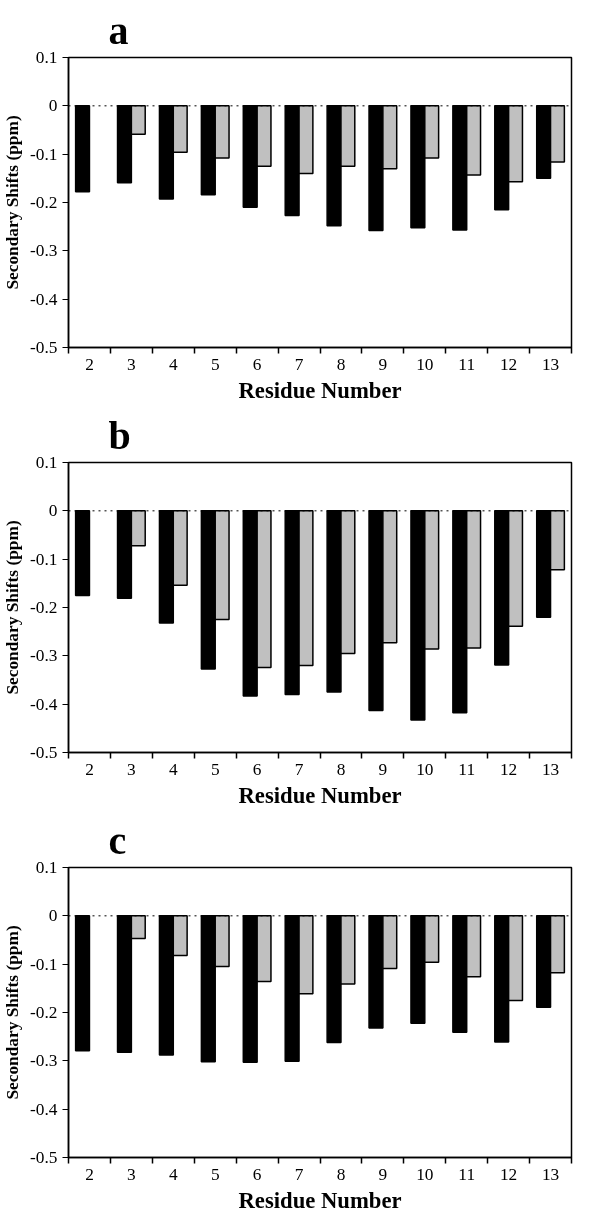  Describe the element at coordinates (119, 435) in the screenshot. I see `chart-title: b` at that location.